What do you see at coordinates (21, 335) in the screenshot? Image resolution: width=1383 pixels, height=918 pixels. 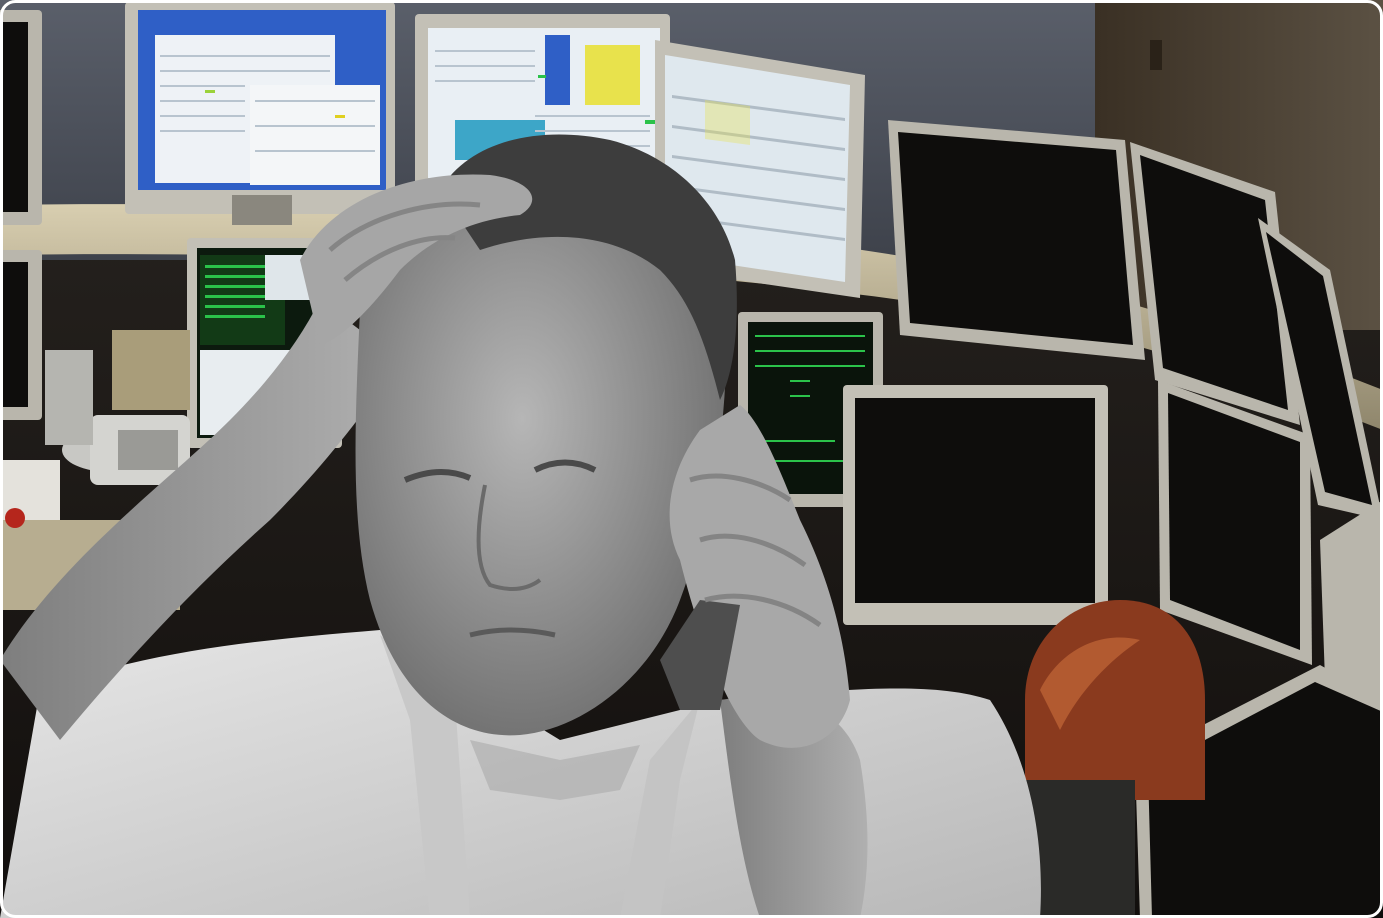 I see `monitor-left-bottom` at bounding box center [21, 335].